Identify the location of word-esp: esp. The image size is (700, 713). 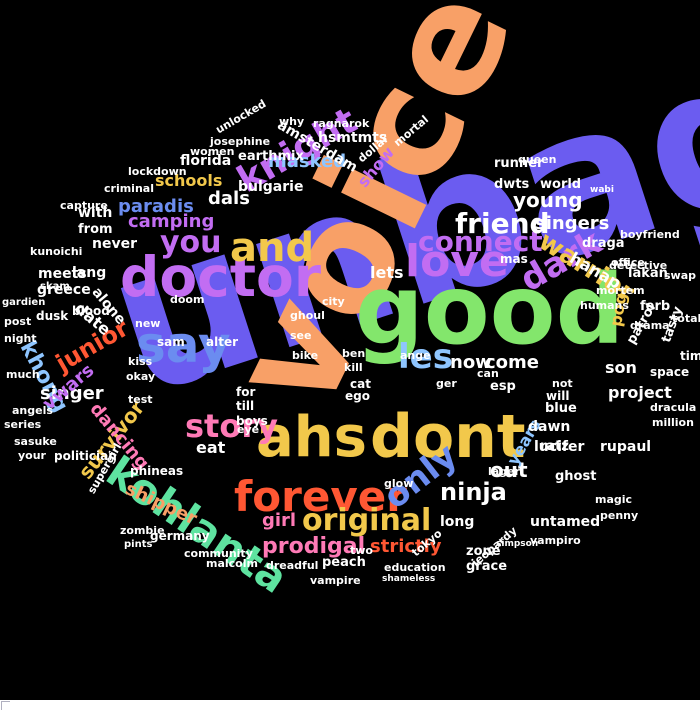
(503, 386).